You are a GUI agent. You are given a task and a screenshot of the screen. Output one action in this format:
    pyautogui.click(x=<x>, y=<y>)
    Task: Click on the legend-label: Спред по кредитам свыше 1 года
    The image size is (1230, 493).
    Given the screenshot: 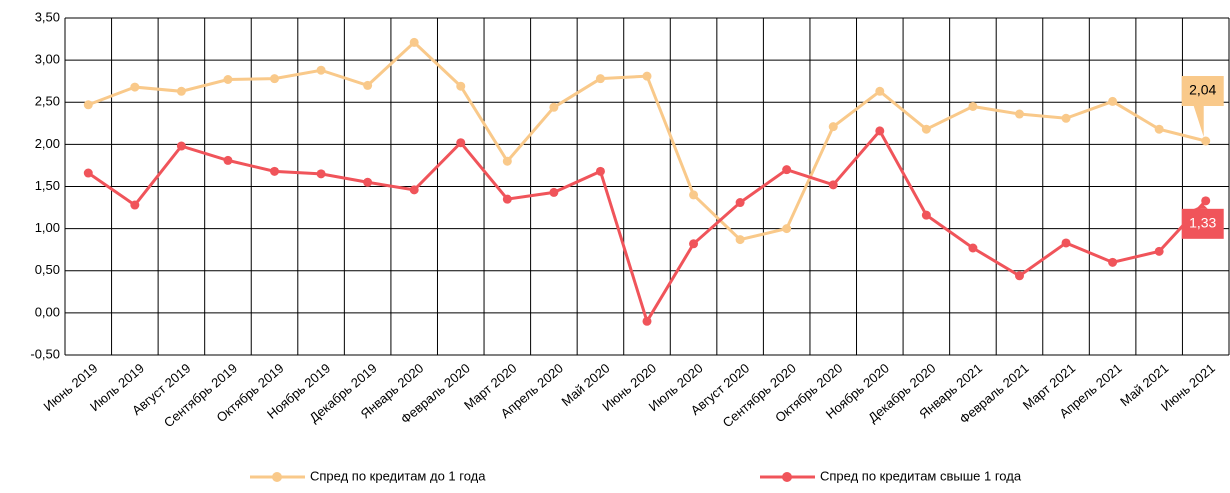 What is the action you would take?
    pyautogui.click(x=921, y=475)
    